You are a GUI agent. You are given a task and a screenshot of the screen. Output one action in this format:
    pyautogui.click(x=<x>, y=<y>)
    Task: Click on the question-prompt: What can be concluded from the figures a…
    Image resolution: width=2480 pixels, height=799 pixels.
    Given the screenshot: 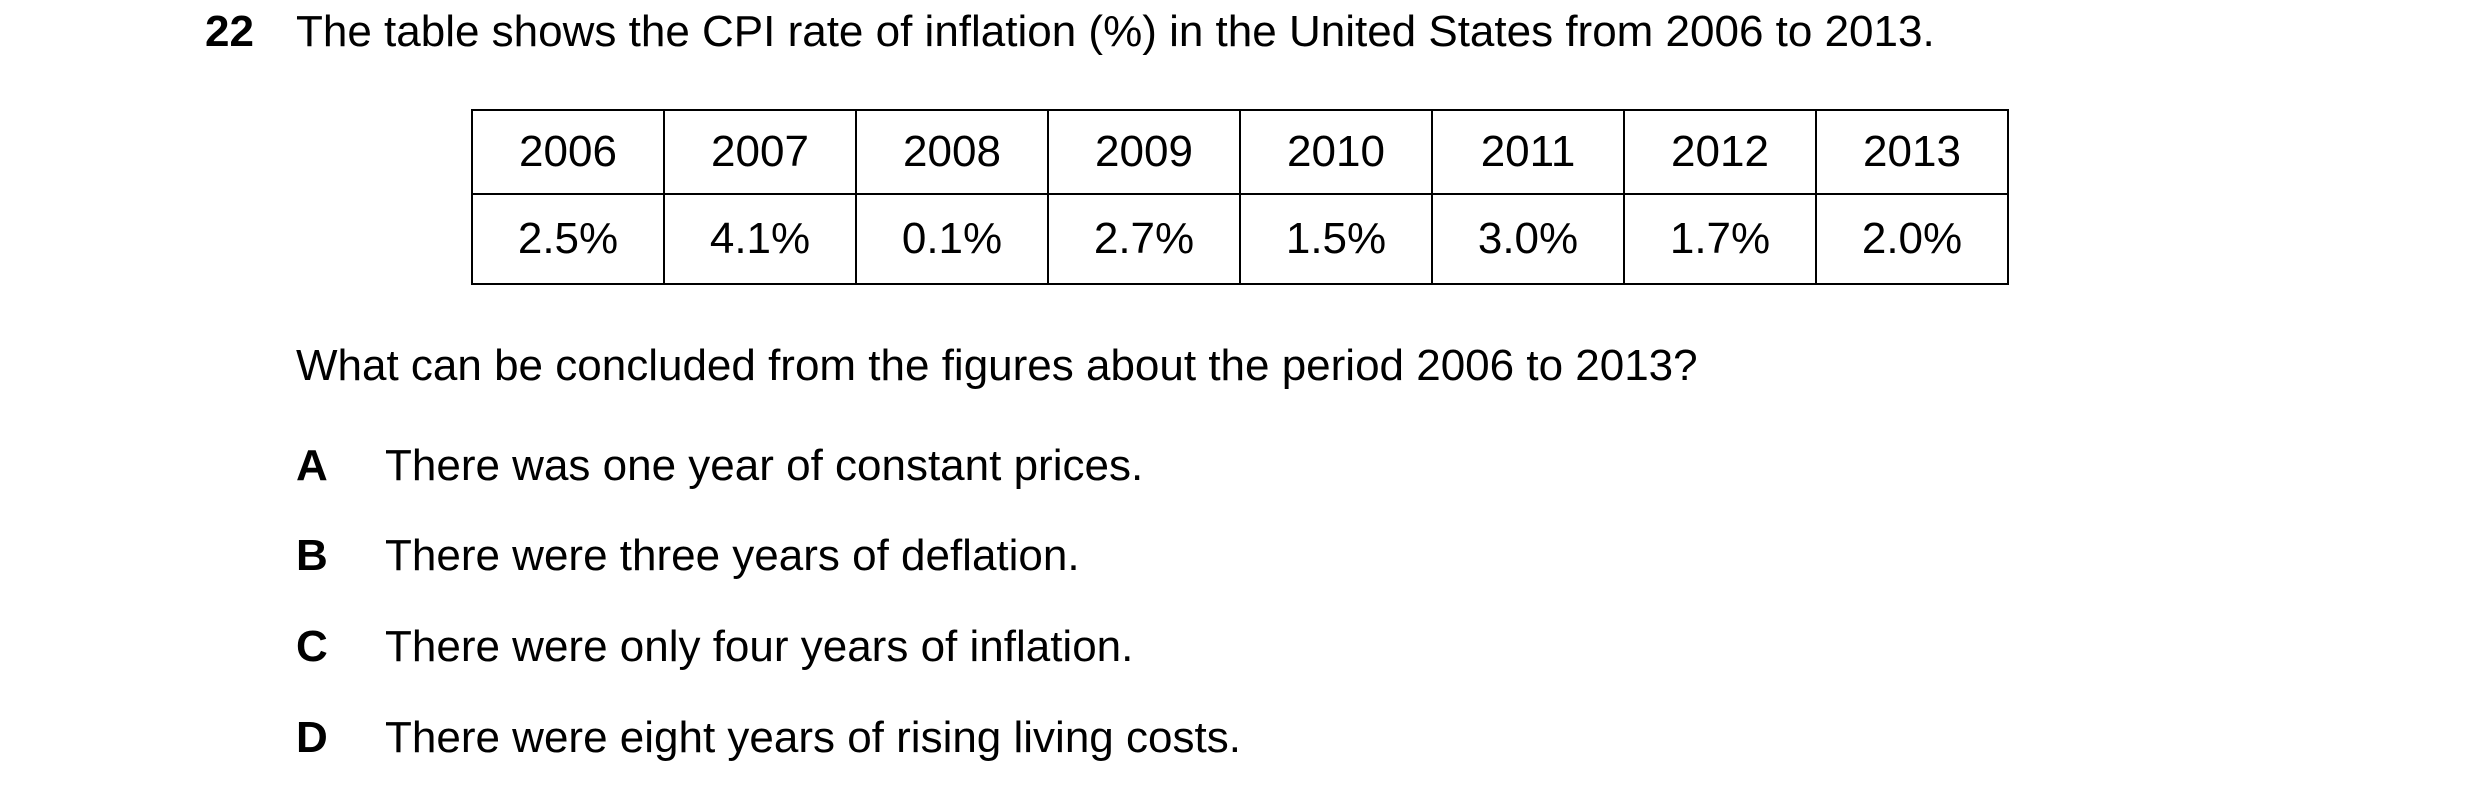 What is the action you would take?
    pyautogui.click(x=997, y=365)
    